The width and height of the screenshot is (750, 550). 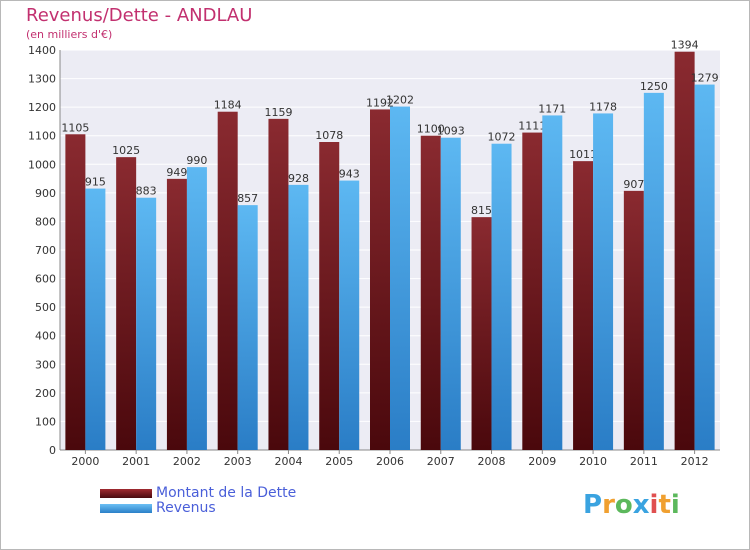 I want to click on chart-title: Revenus/Dette - ANDLAU, so click(x=139, y=15).